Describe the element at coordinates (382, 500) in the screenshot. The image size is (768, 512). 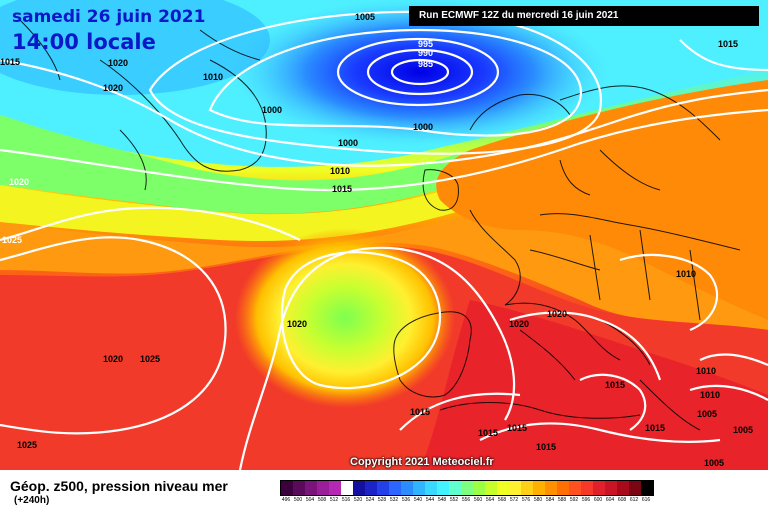
I see `scale-label: 528` at that location.